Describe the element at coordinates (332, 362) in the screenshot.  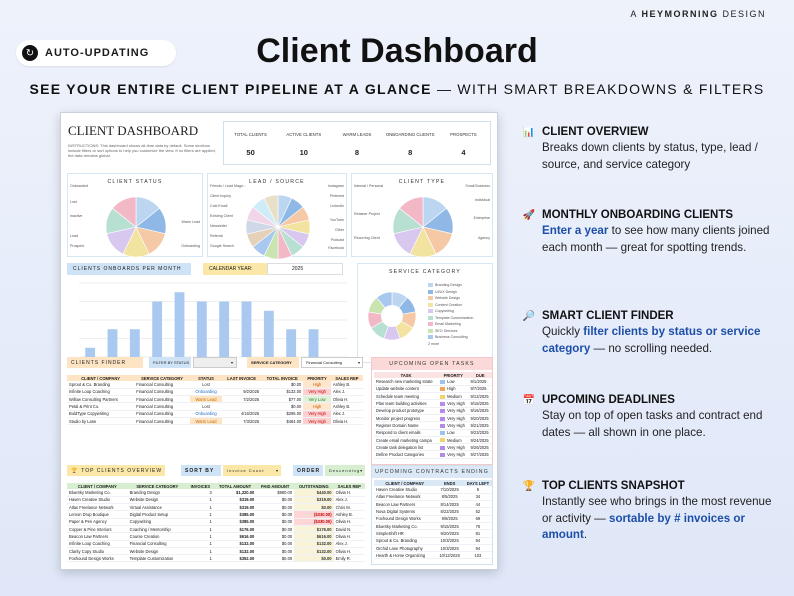
I see `service-category-select: Financial Consulting ▾` at that location.